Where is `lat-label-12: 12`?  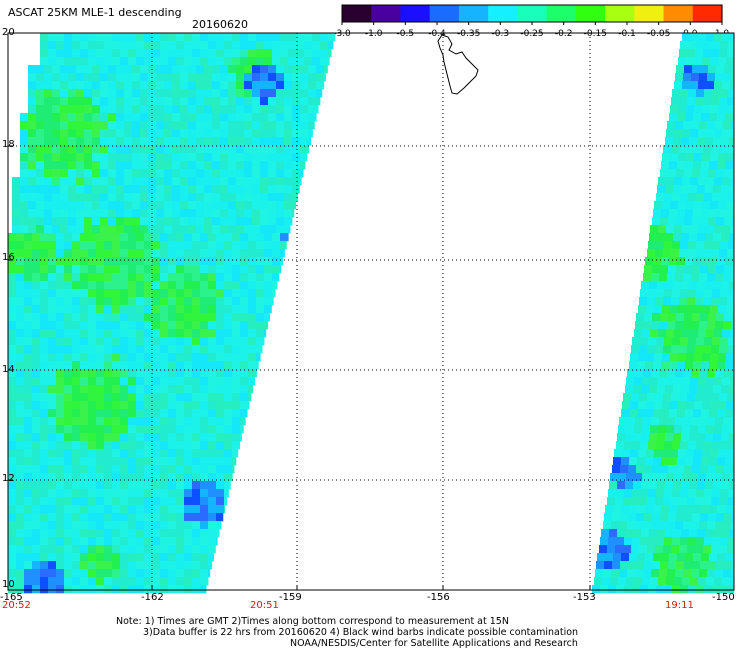 lat-label-12: 12 is located at coordinates (8, 478).